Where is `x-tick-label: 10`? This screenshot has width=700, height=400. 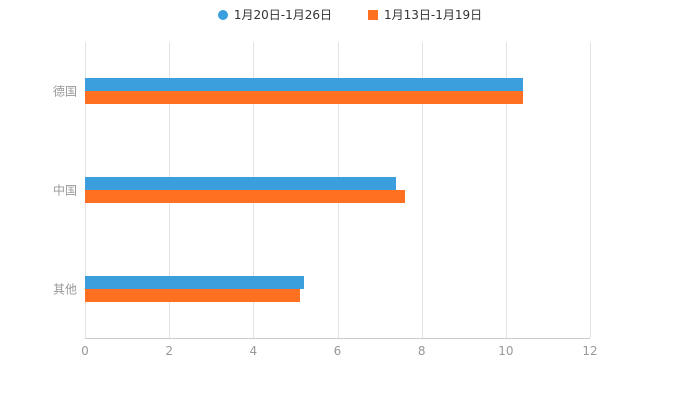
x-tick-label: 10 is located at coordinates (506, 351).